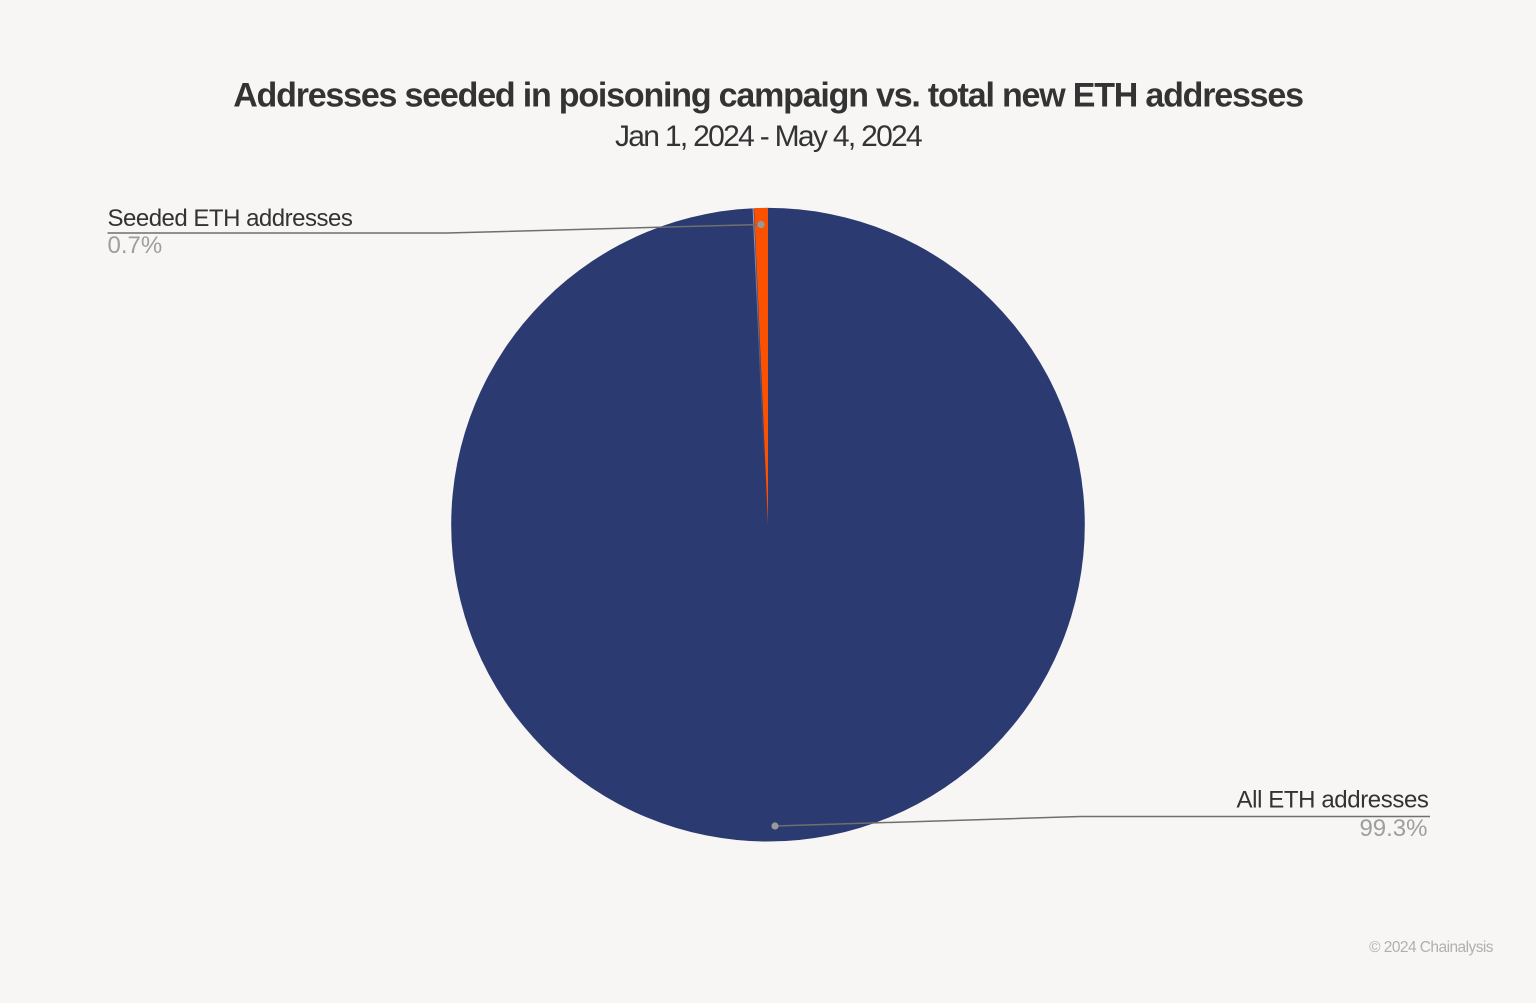  I want to click on svg-text: 99.3%, so click(1393, 828).